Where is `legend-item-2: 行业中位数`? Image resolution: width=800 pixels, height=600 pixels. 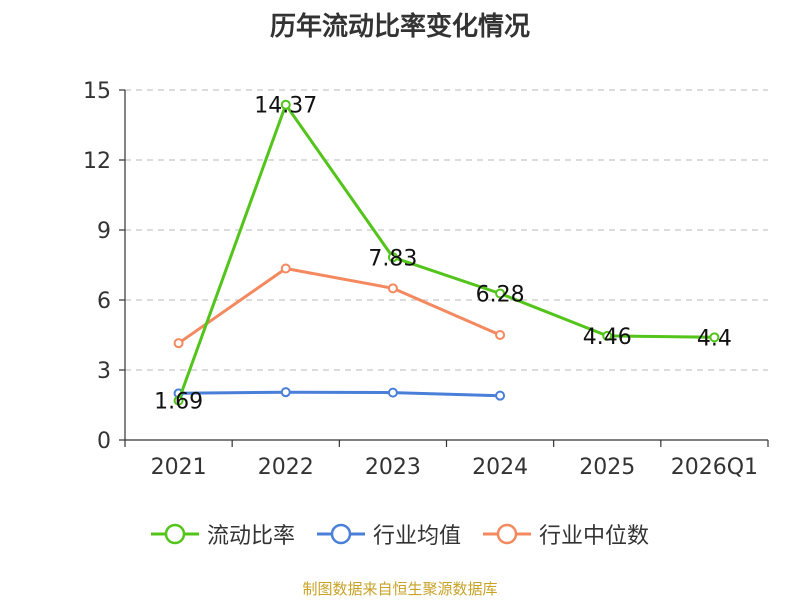
legend-item-2: 行业中位数 is located at coordinates (566, 534).